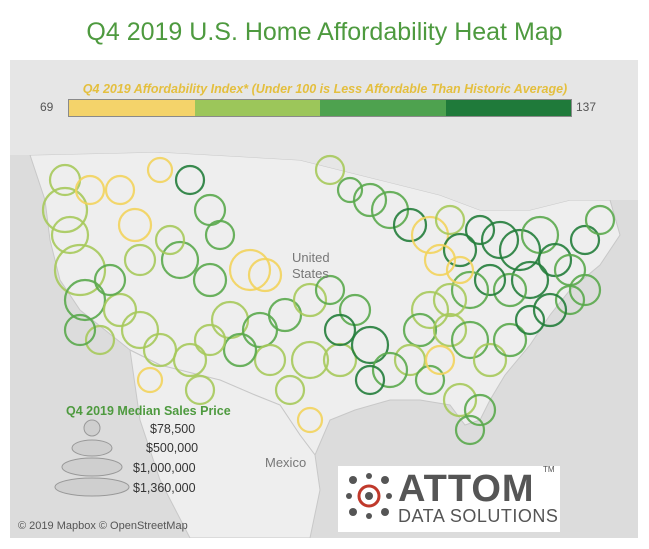 This screenshot has height=549, width=649. Describe the element at coordinates (225, 443) in the screenshot. I see `mexico-landmass` at that location.